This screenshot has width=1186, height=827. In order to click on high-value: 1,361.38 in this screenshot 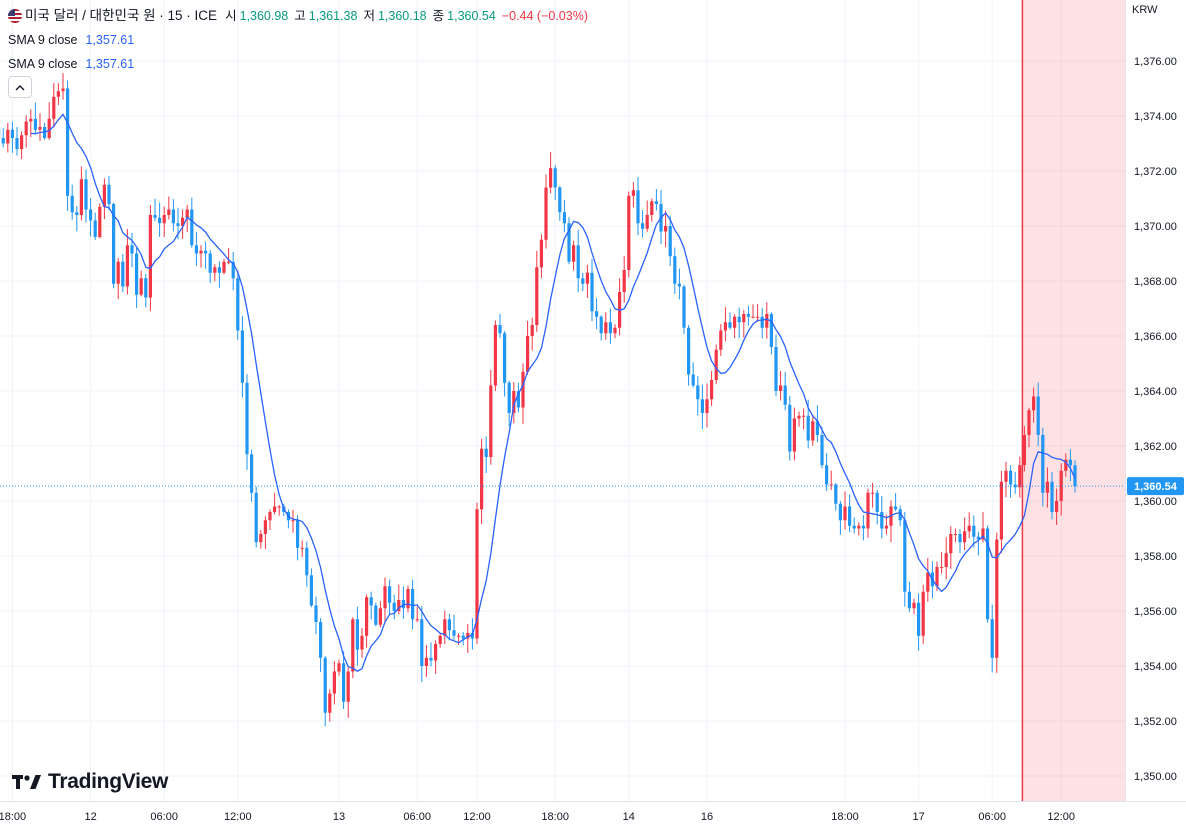, I will do `click(333, 16)`.